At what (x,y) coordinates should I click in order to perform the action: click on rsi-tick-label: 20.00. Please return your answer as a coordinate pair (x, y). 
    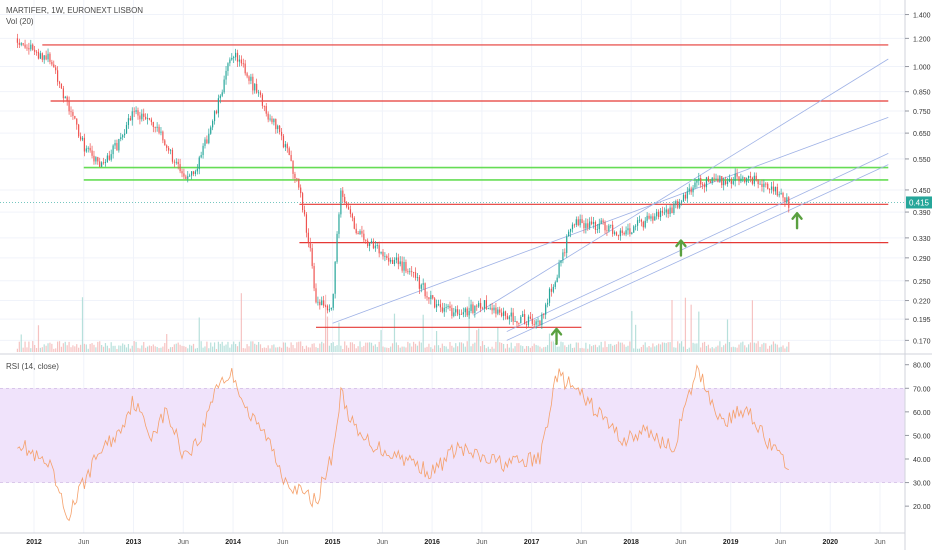
    Looking at the image, I should click on (922, 507).